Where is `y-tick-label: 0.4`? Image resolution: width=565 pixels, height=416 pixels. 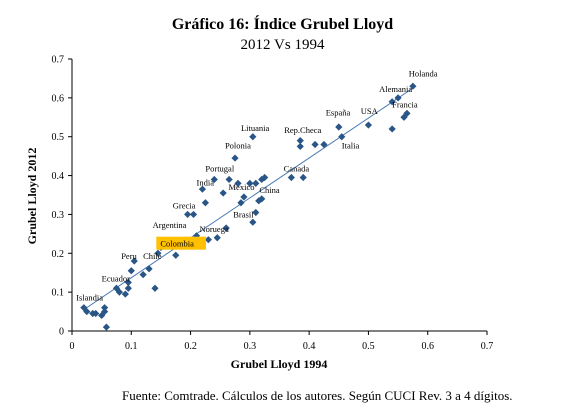 y-tick-label: 0.4 is located at coordinates (58, 176).